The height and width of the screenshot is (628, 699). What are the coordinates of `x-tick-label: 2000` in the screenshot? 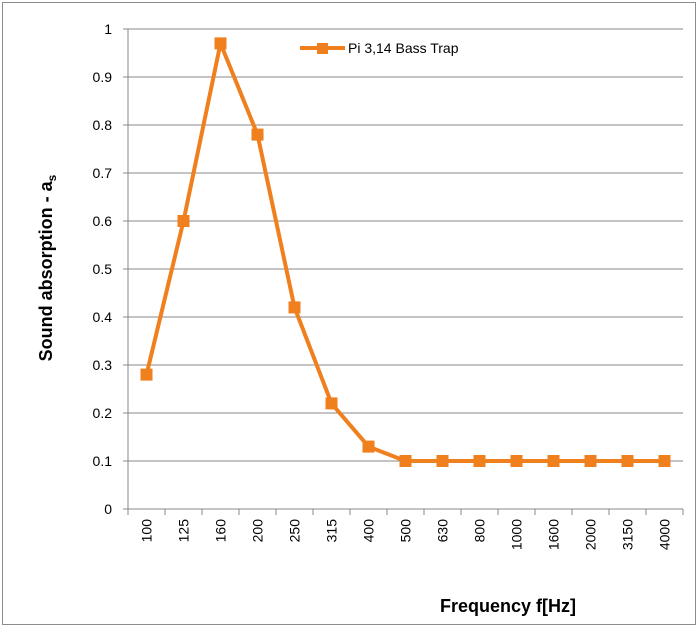 It's located at (591, 534).